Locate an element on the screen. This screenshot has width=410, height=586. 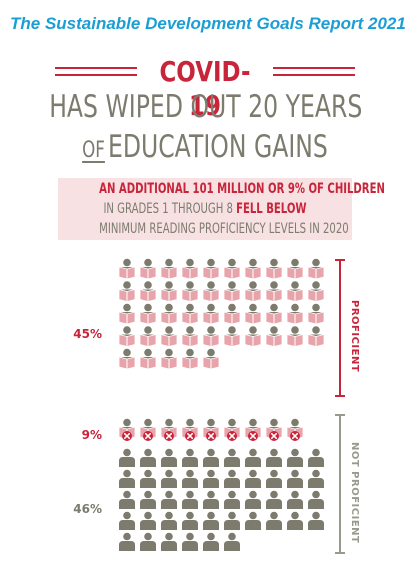
fell-below-percent: 9% is located at coordinates (91, 435).